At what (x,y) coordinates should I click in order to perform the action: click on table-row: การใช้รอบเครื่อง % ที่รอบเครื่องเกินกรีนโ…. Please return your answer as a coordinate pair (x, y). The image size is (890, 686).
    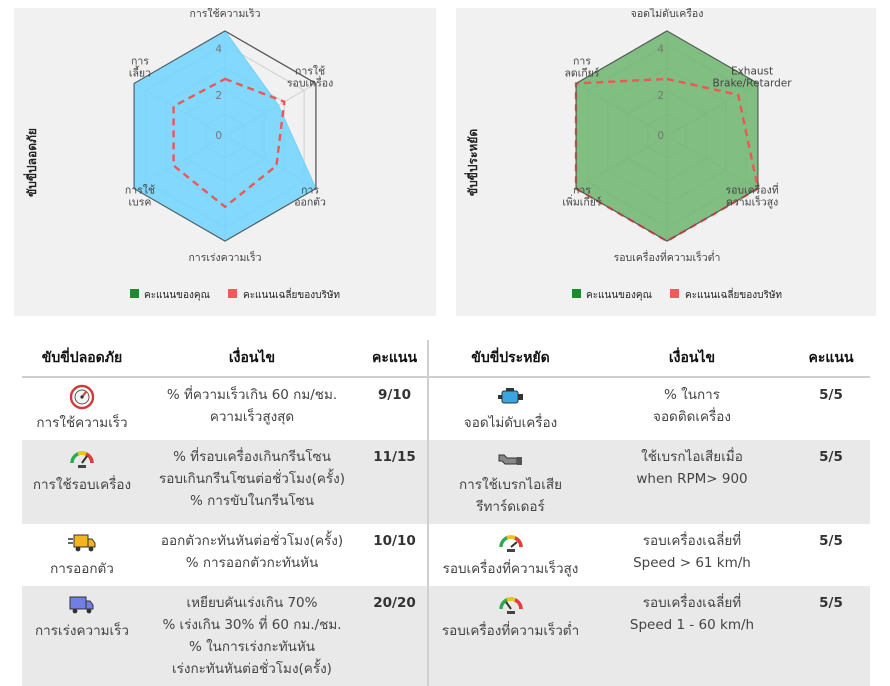
    Looking at the image, I should click on (446, 482).